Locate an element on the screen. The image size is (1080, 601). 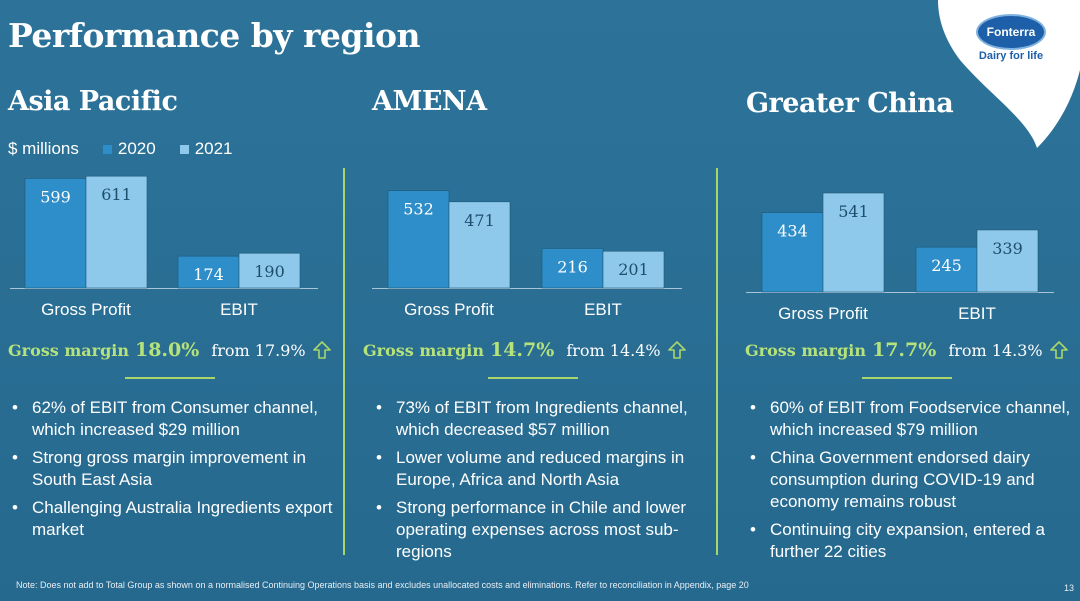
gross-margin-row: Gross margin 17.7% from 14.3% is located at coordinates (907, 350).